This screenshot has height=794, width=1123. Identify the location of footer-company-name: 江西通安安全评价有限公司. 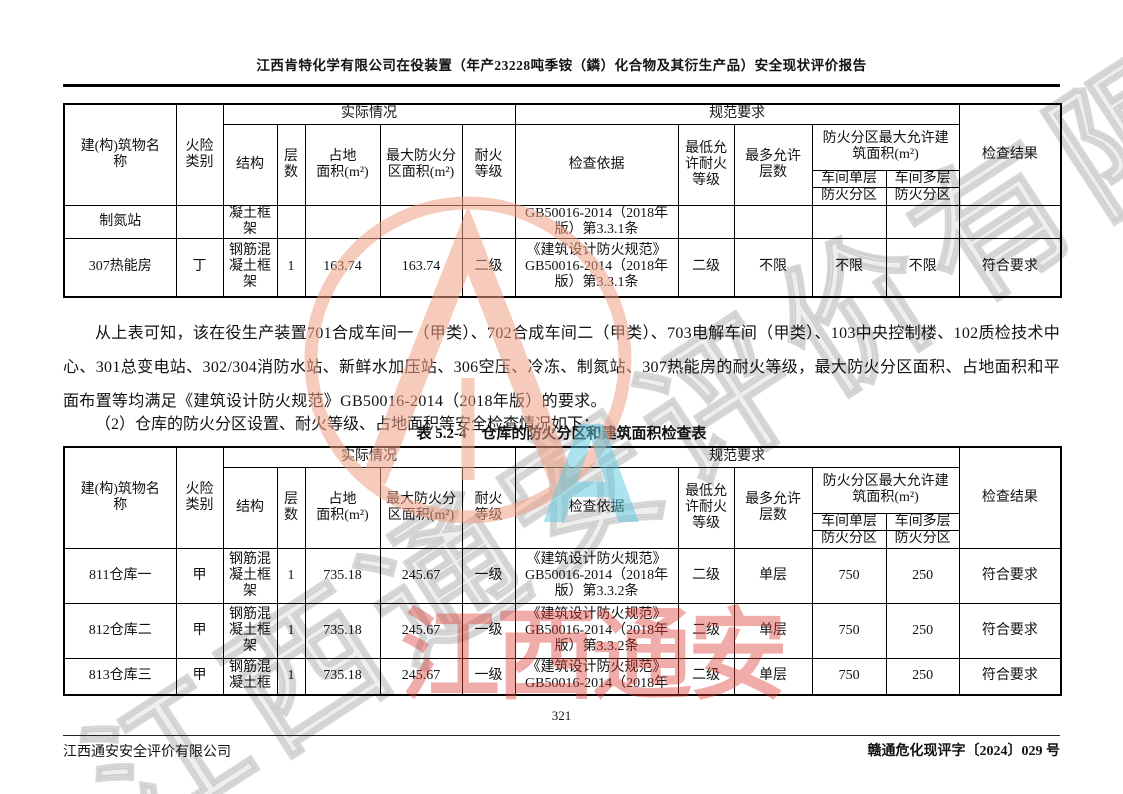
(147, 752).